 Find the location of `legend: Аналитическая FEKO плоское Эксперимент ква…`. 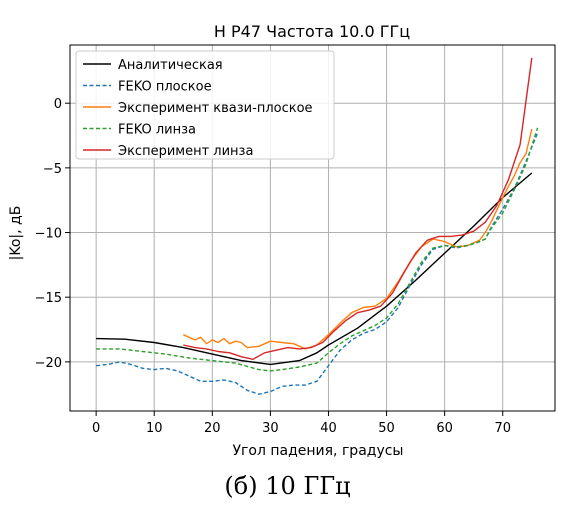

legend: Аналитическая FEKO плоское Эксперимент ква… is located at coordinates (205, 105).